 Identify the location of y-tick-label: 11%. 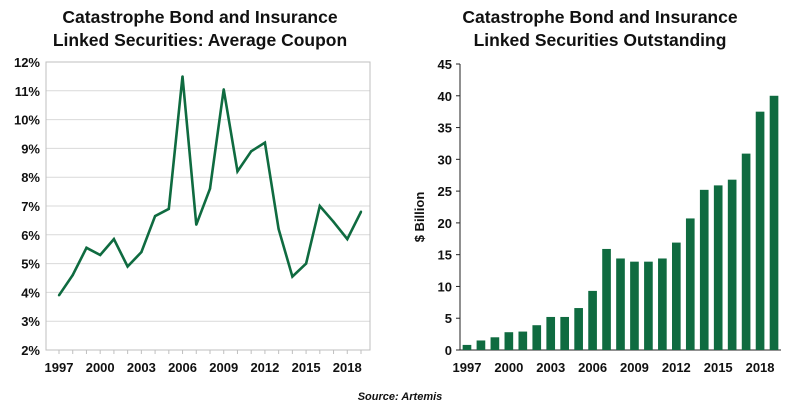
(28, 91).